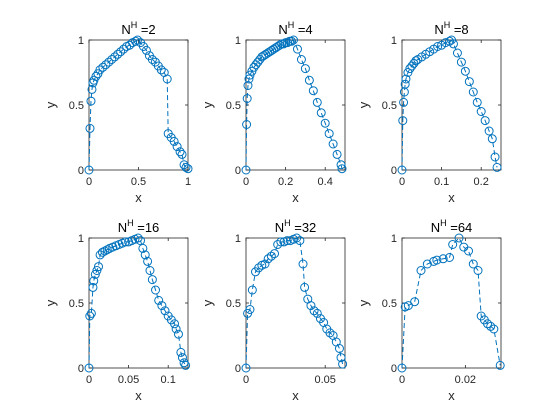 The height and width of the screenshot is (420, 560). I want to click on axes-3: 0 0.1 0.2 0 0.5 1 x y NH =8, so click(429, 112).